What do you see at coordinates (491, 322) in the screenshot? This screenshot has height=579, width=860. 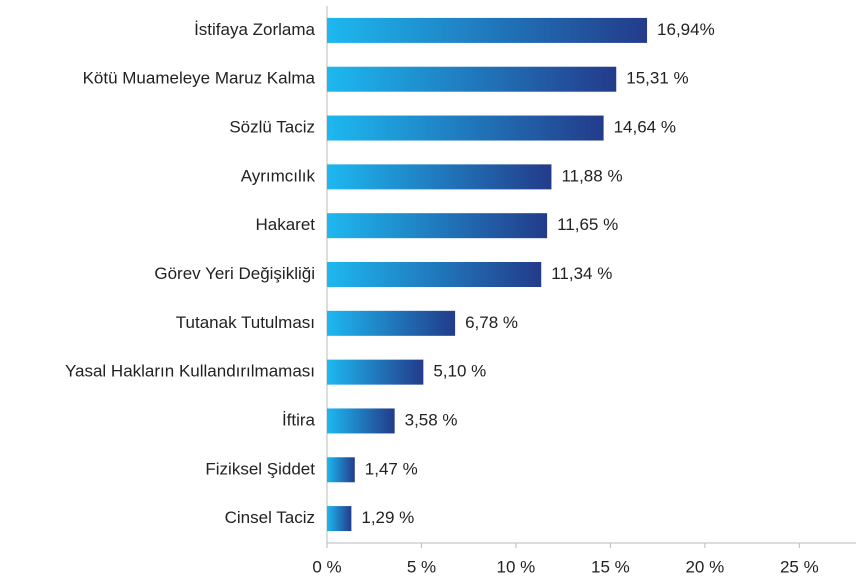 I see `value-label: 6,78 %` at bounding box center [491, 322].